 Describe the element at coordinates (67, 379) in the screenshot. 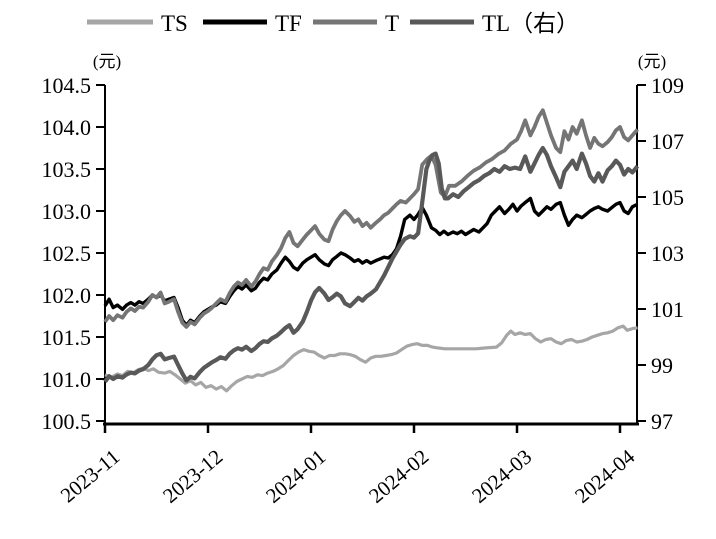

I see `left-axis-tick-label: 101.0` at that location.